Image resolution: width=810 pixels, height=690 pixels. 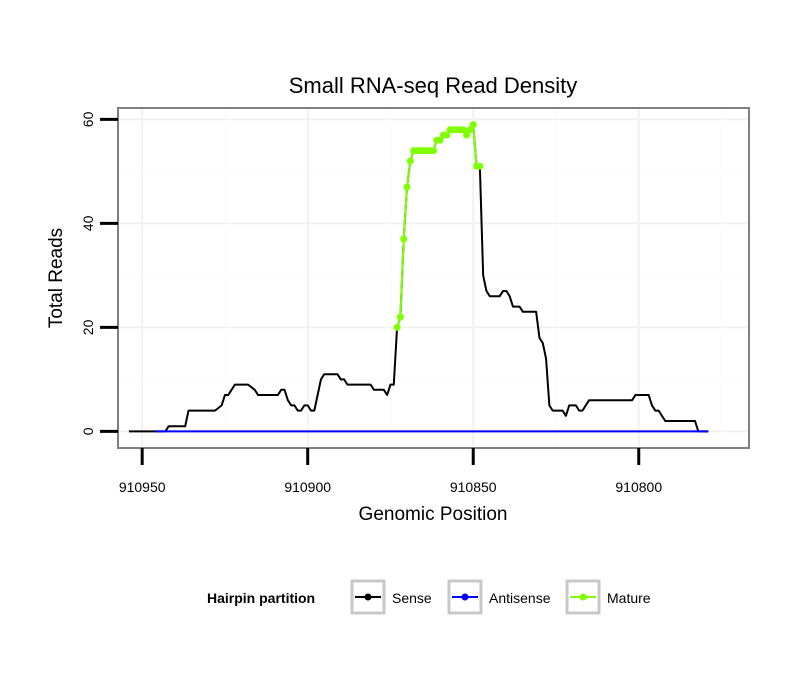 I want to click on legend-entry-antisense: Antisense, so click(x=499, y=597).